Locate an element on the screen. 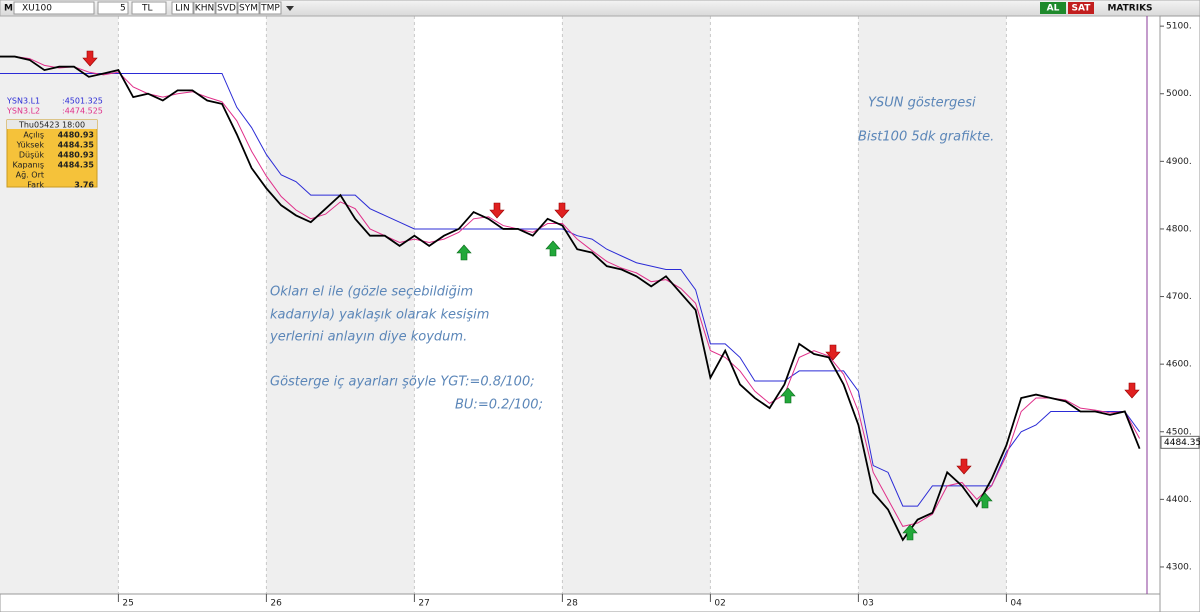 The image size is (1200, 616). y-tick-label: 4300. is located at coordinates (1179, 567).